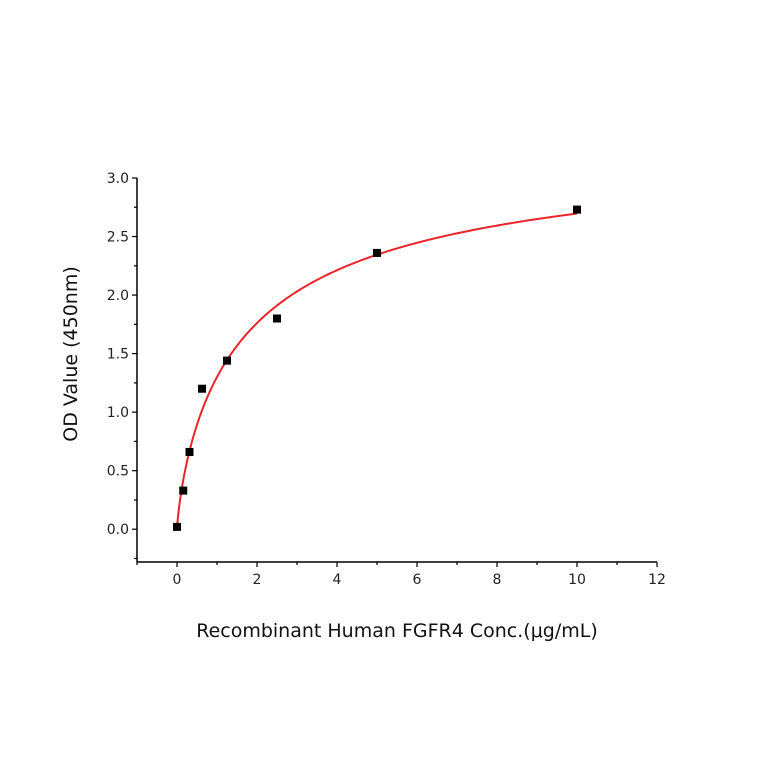  Describe the element at coordinates (118, 179) in the screenshot. I see `y-tick-label: 3.0` at that location.